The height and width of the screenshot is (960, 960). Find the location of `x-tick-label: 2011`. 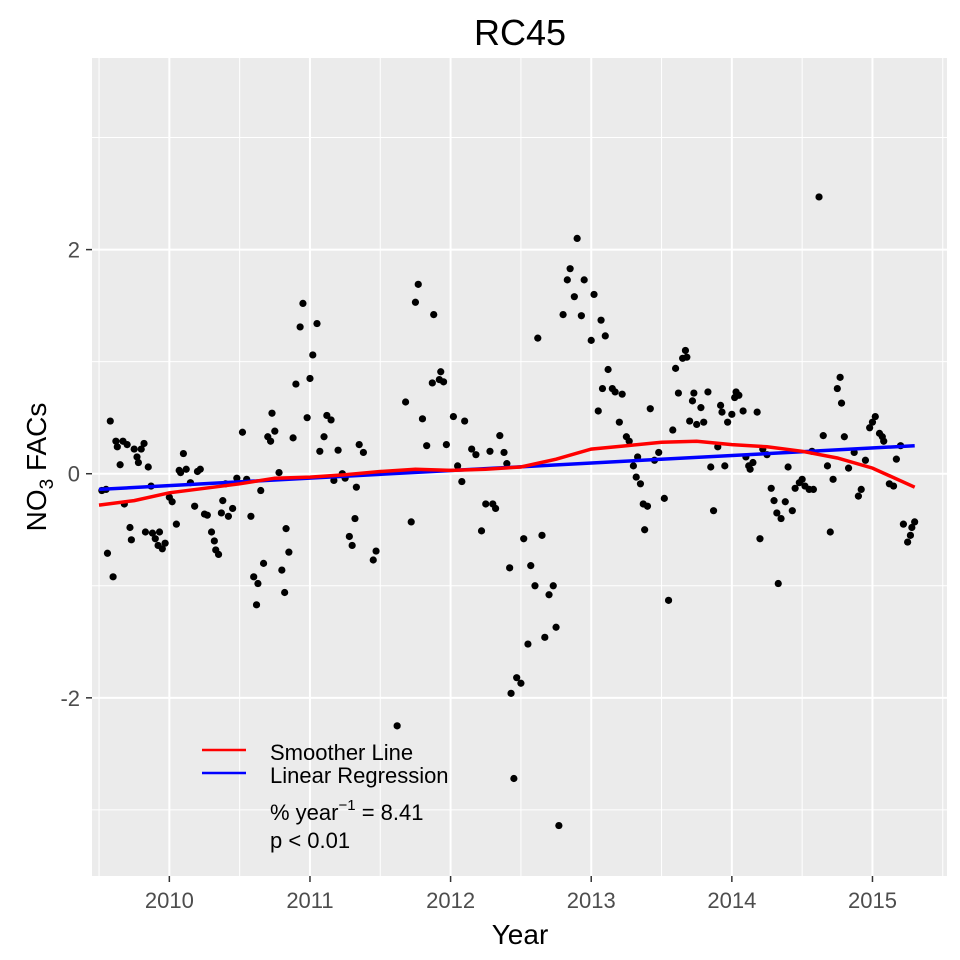

x-tick-label: 2011 is located at coordinates (309, 900).